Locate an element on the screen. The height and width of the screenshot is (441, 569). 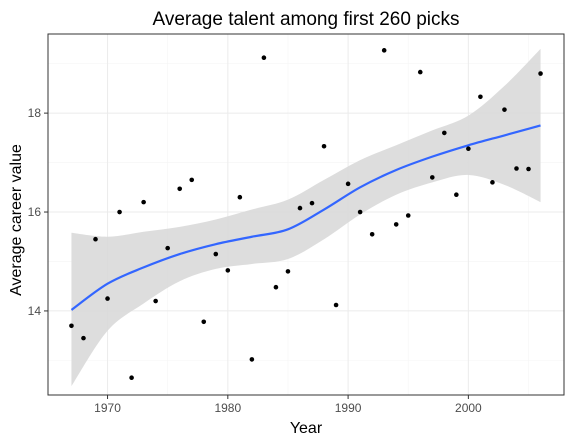
x-tick-label: 2000 is located at coordinates (468, 408).